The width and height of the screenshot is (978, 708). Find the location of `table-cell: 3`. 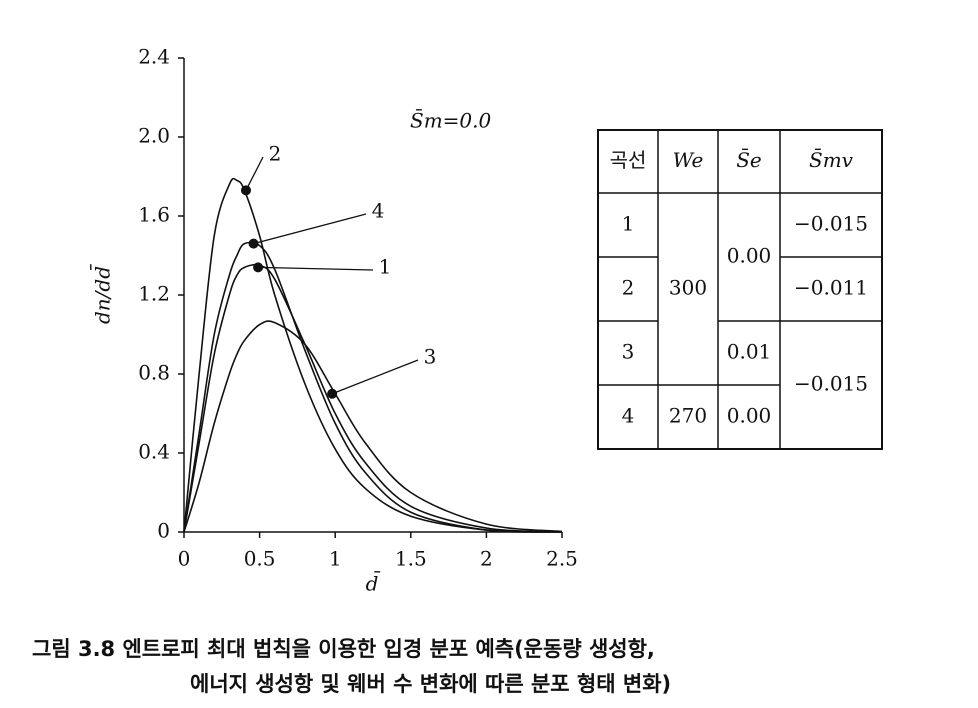

table-cell: 3 is located at coordinates (628, 352).